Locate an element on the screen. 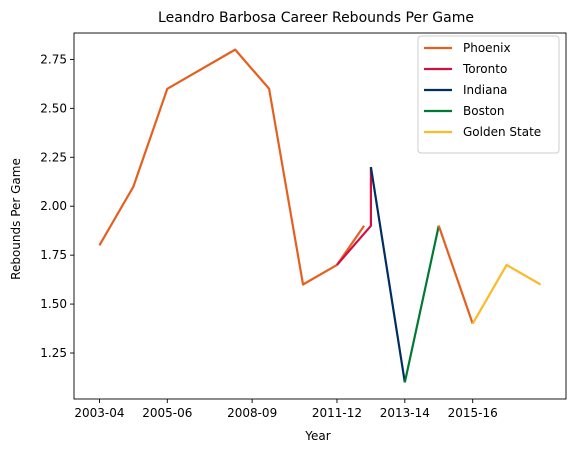 The width and height of the screenshot is (579, 453). legend-box is located at coordinates (488, 94).